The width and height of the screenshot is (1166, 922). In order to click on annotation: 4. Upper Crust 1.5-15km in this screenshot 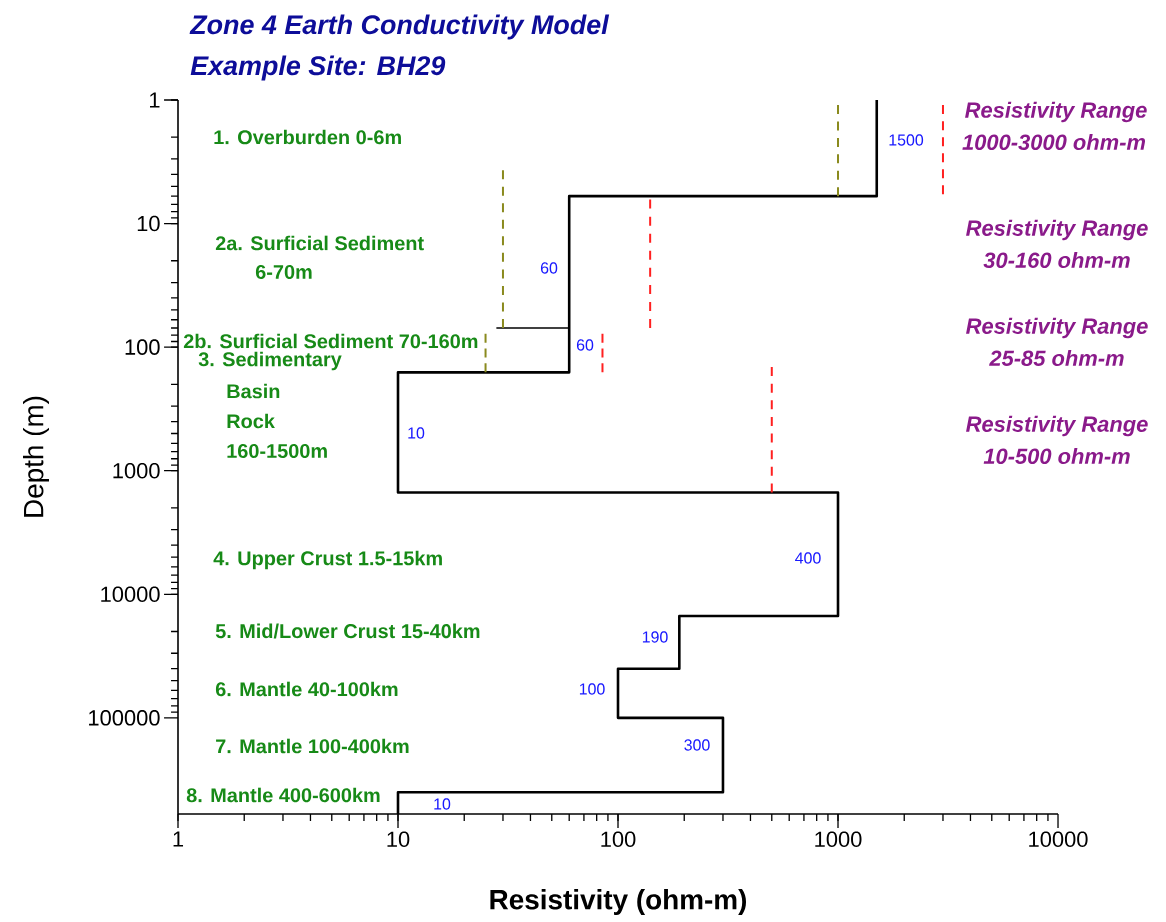, I will do `click(327, 560)`.